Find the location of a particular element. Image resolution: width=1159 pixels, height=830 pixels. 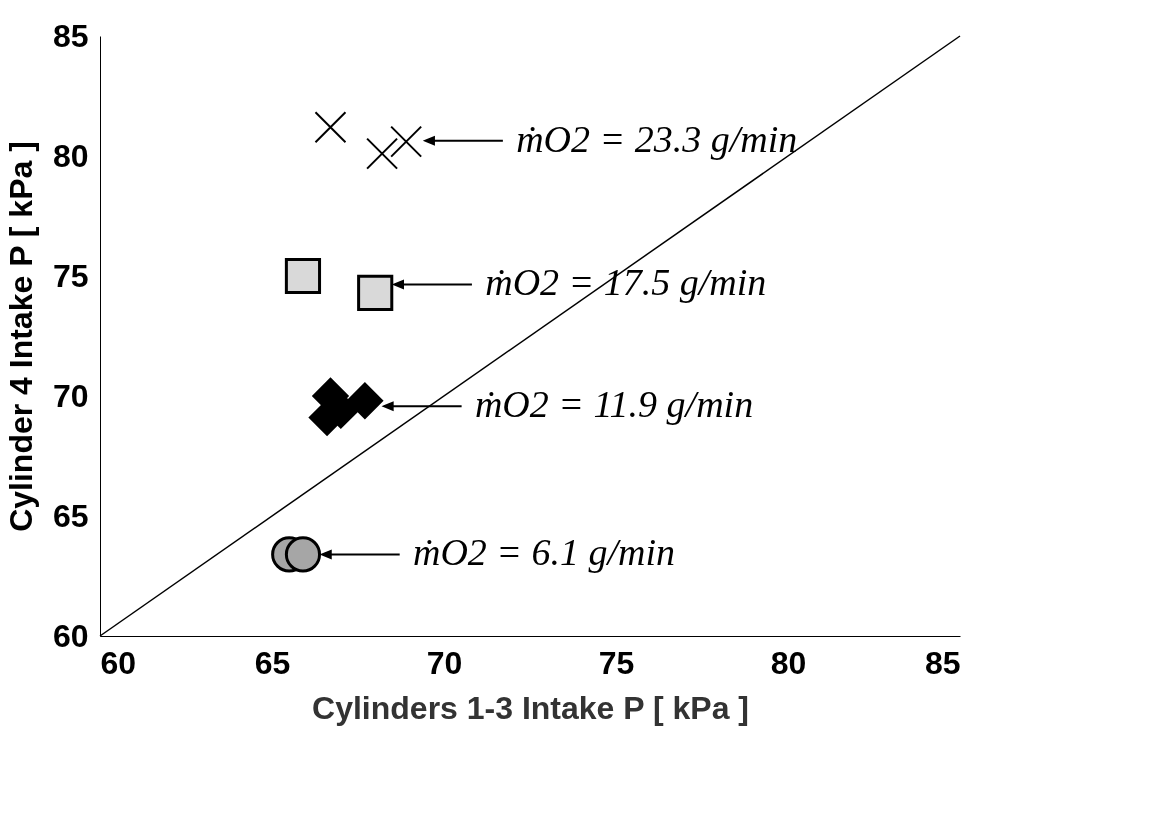

annotation: ṁO2 = 6.1 g/min is located at coordinates (544, 552).